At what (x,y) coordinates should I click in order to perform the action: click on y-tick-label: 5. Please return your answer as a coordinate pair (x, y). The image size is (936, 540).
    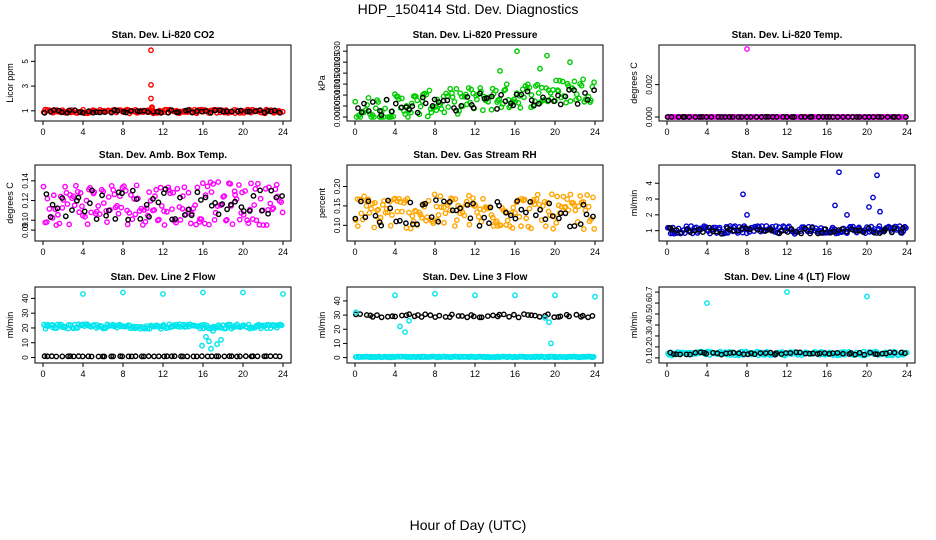
    Looking at the image, I should click on (25, 61).